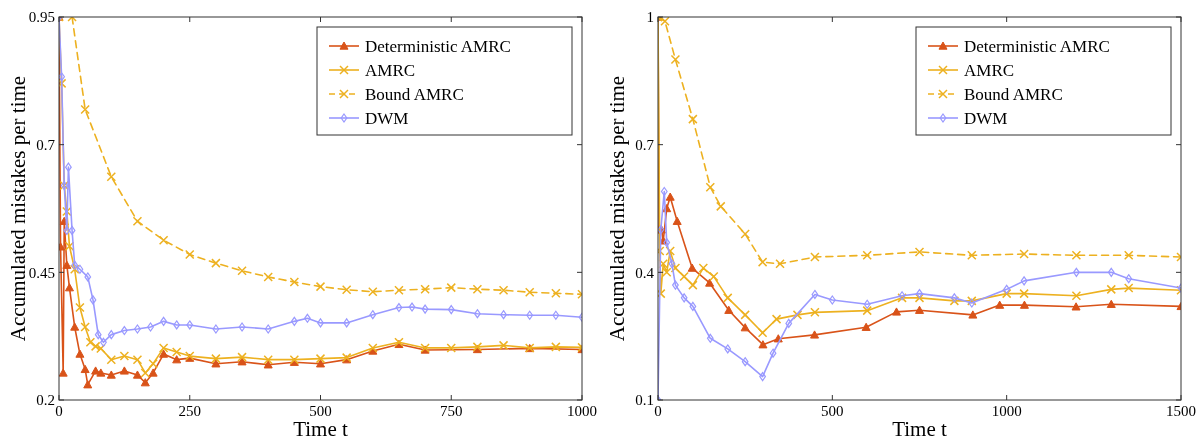  Describe the element at coordinates (189, 411) in the screenshot. I see `x-tick-label: 250` at that location.